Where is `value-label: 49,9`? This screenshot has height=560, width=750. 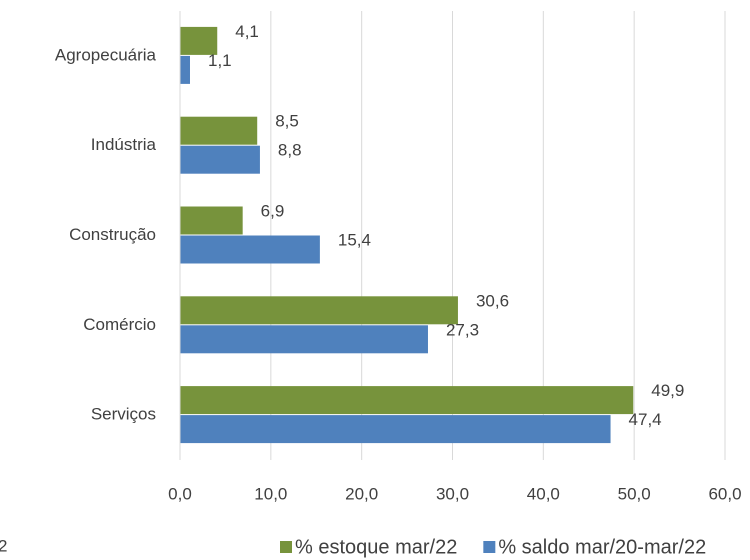 value-label: 49,9 is located at coordinates (667, 390).